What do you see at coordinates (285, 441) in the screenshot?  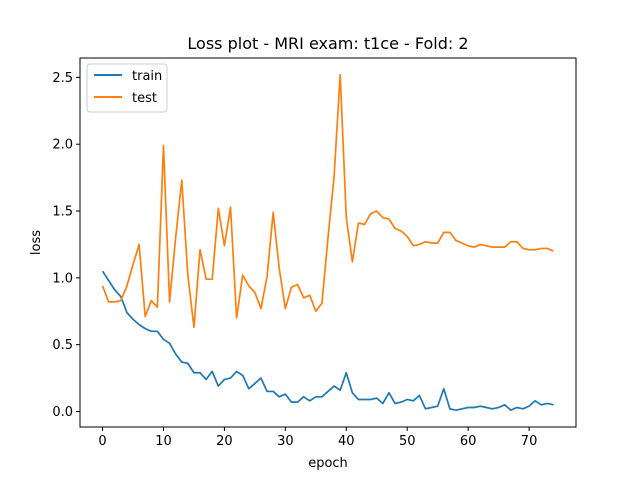 I see `x-tick-label: 30` at bounding box center [285, 441].